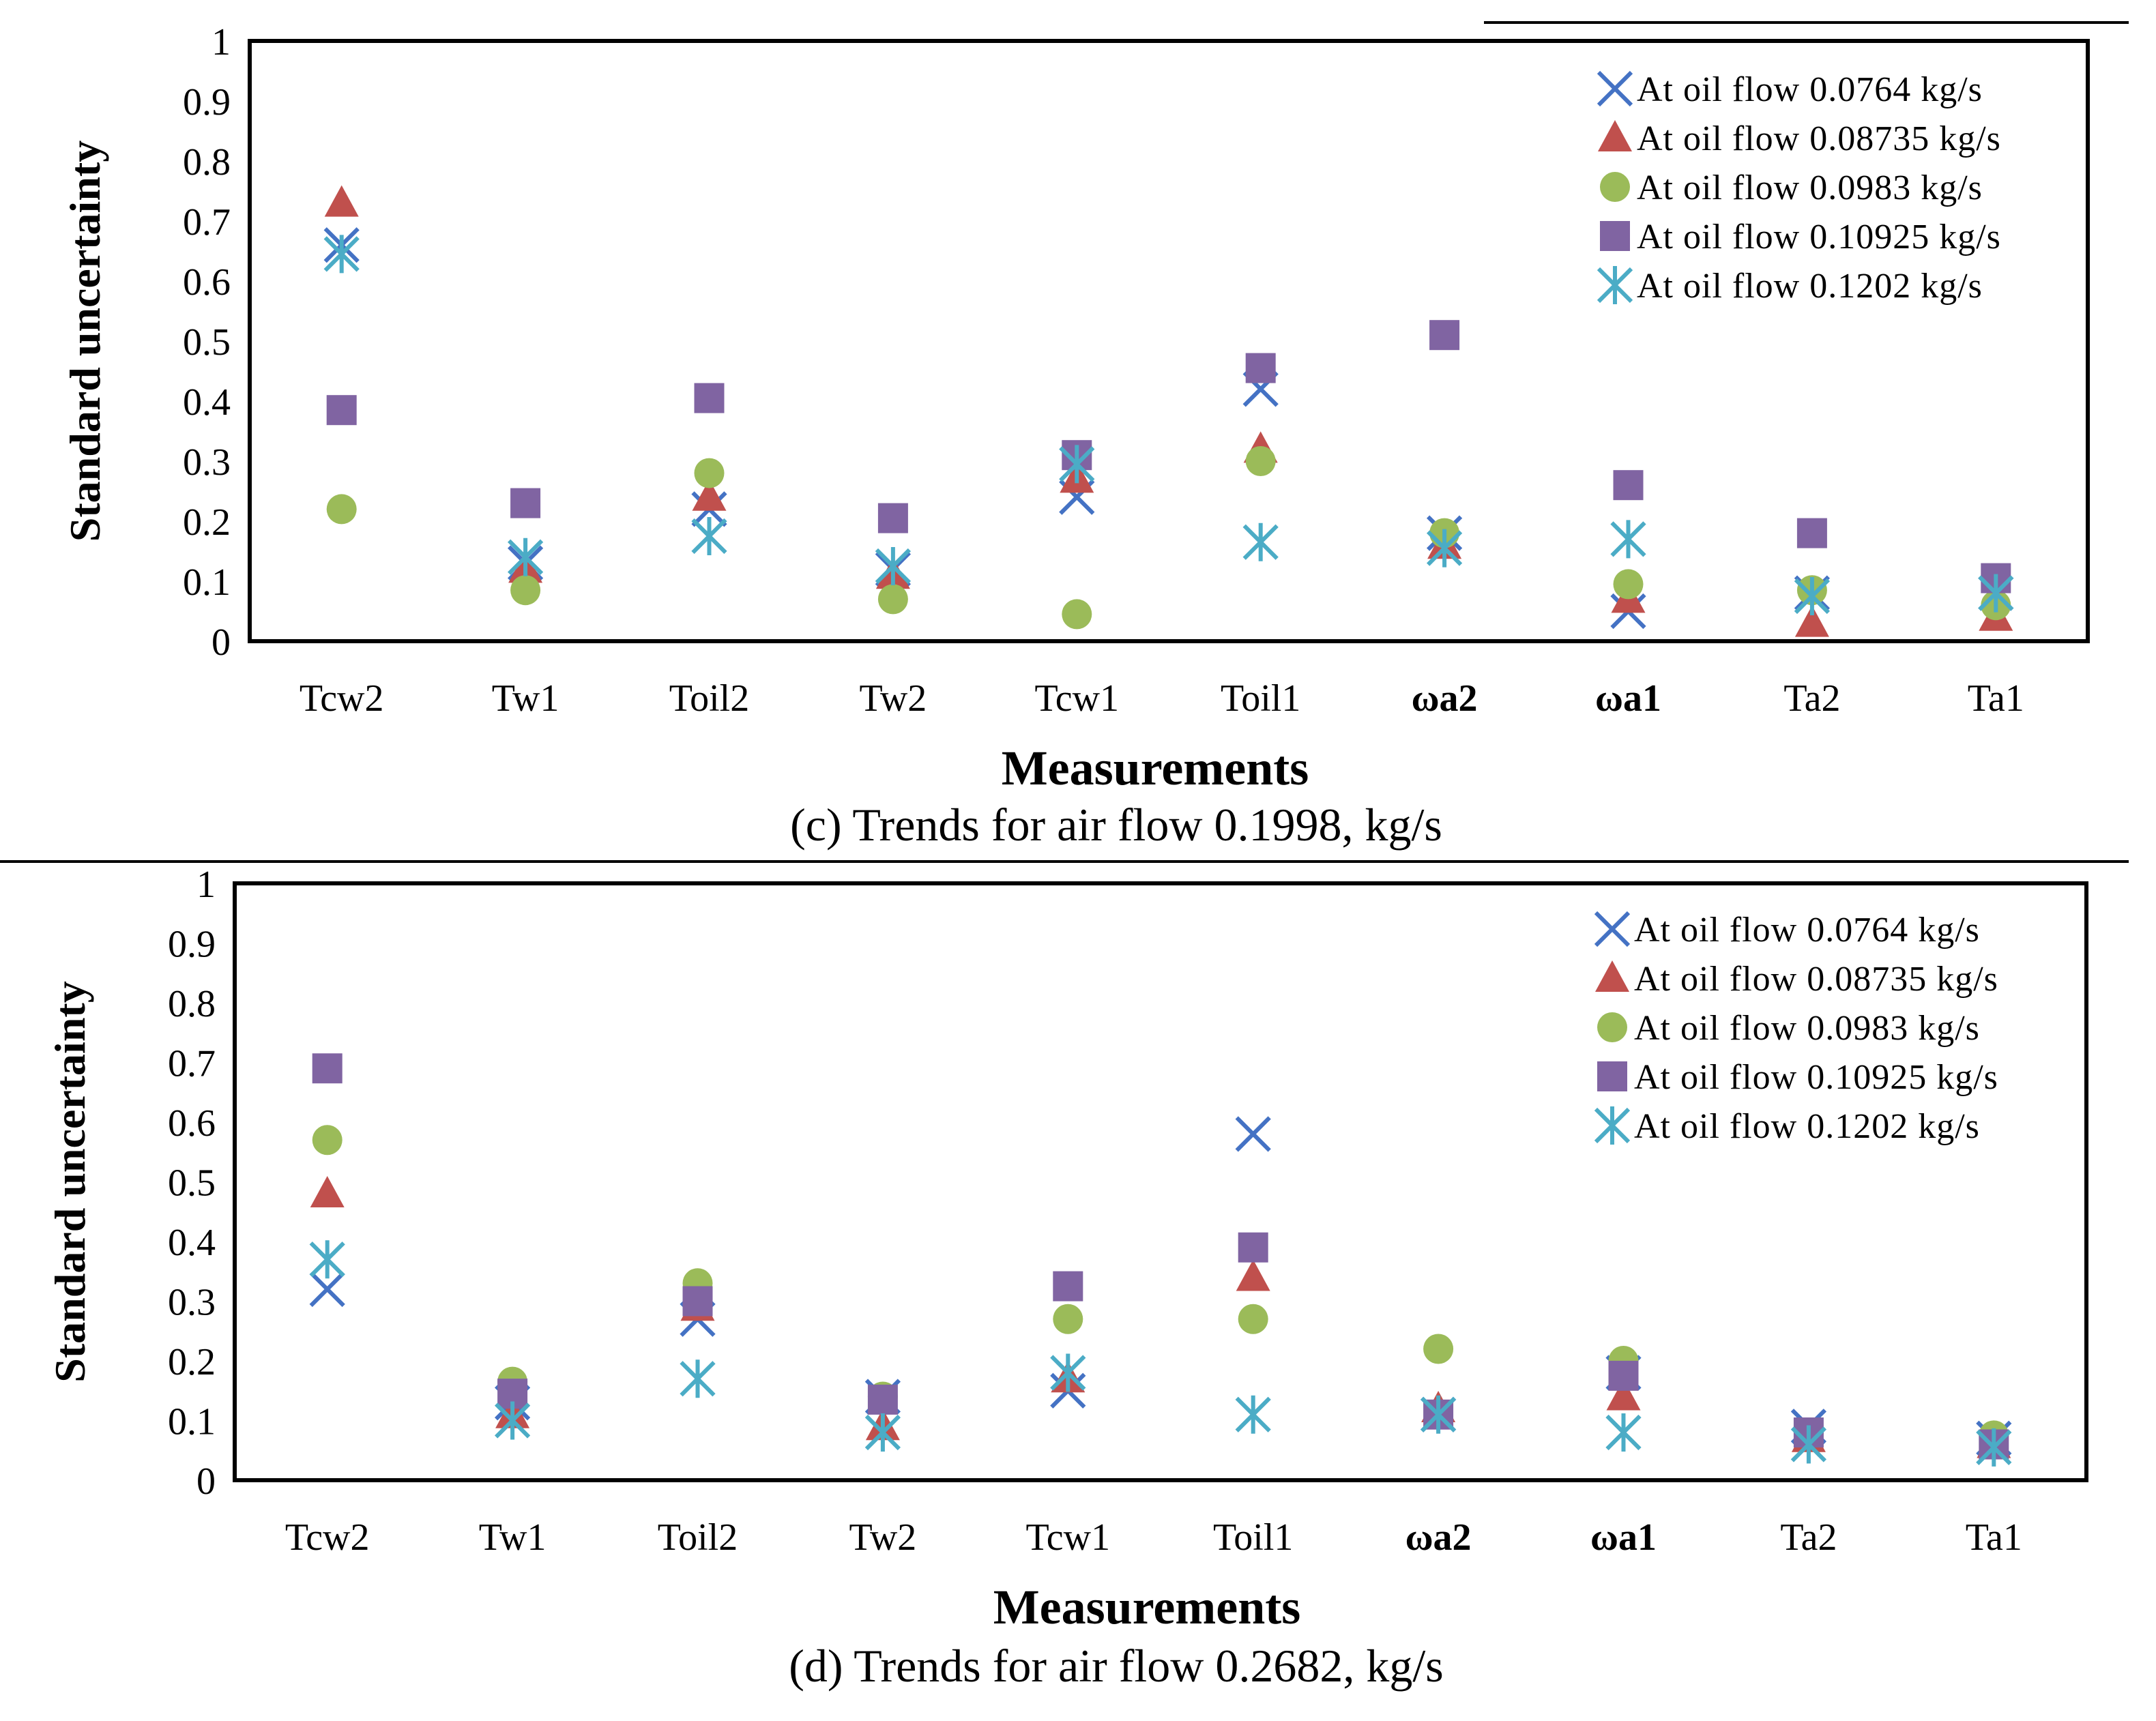 Image resolution: width=2156 pixels, height=1721 pixels. What do you see at coordinates (207, 522) in the screenshot?
I see `y-tick-label: 0.2` at bounding box center [207, 522].